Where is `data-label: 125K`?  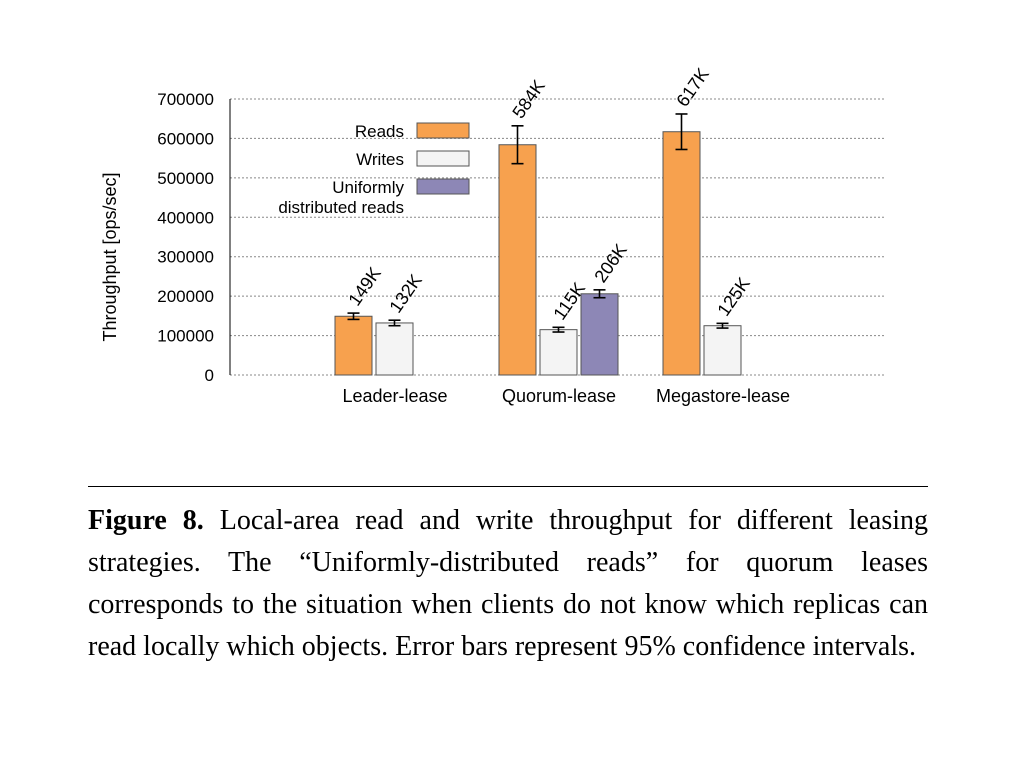 data-label: 125K is located at coordinates (733, 297).